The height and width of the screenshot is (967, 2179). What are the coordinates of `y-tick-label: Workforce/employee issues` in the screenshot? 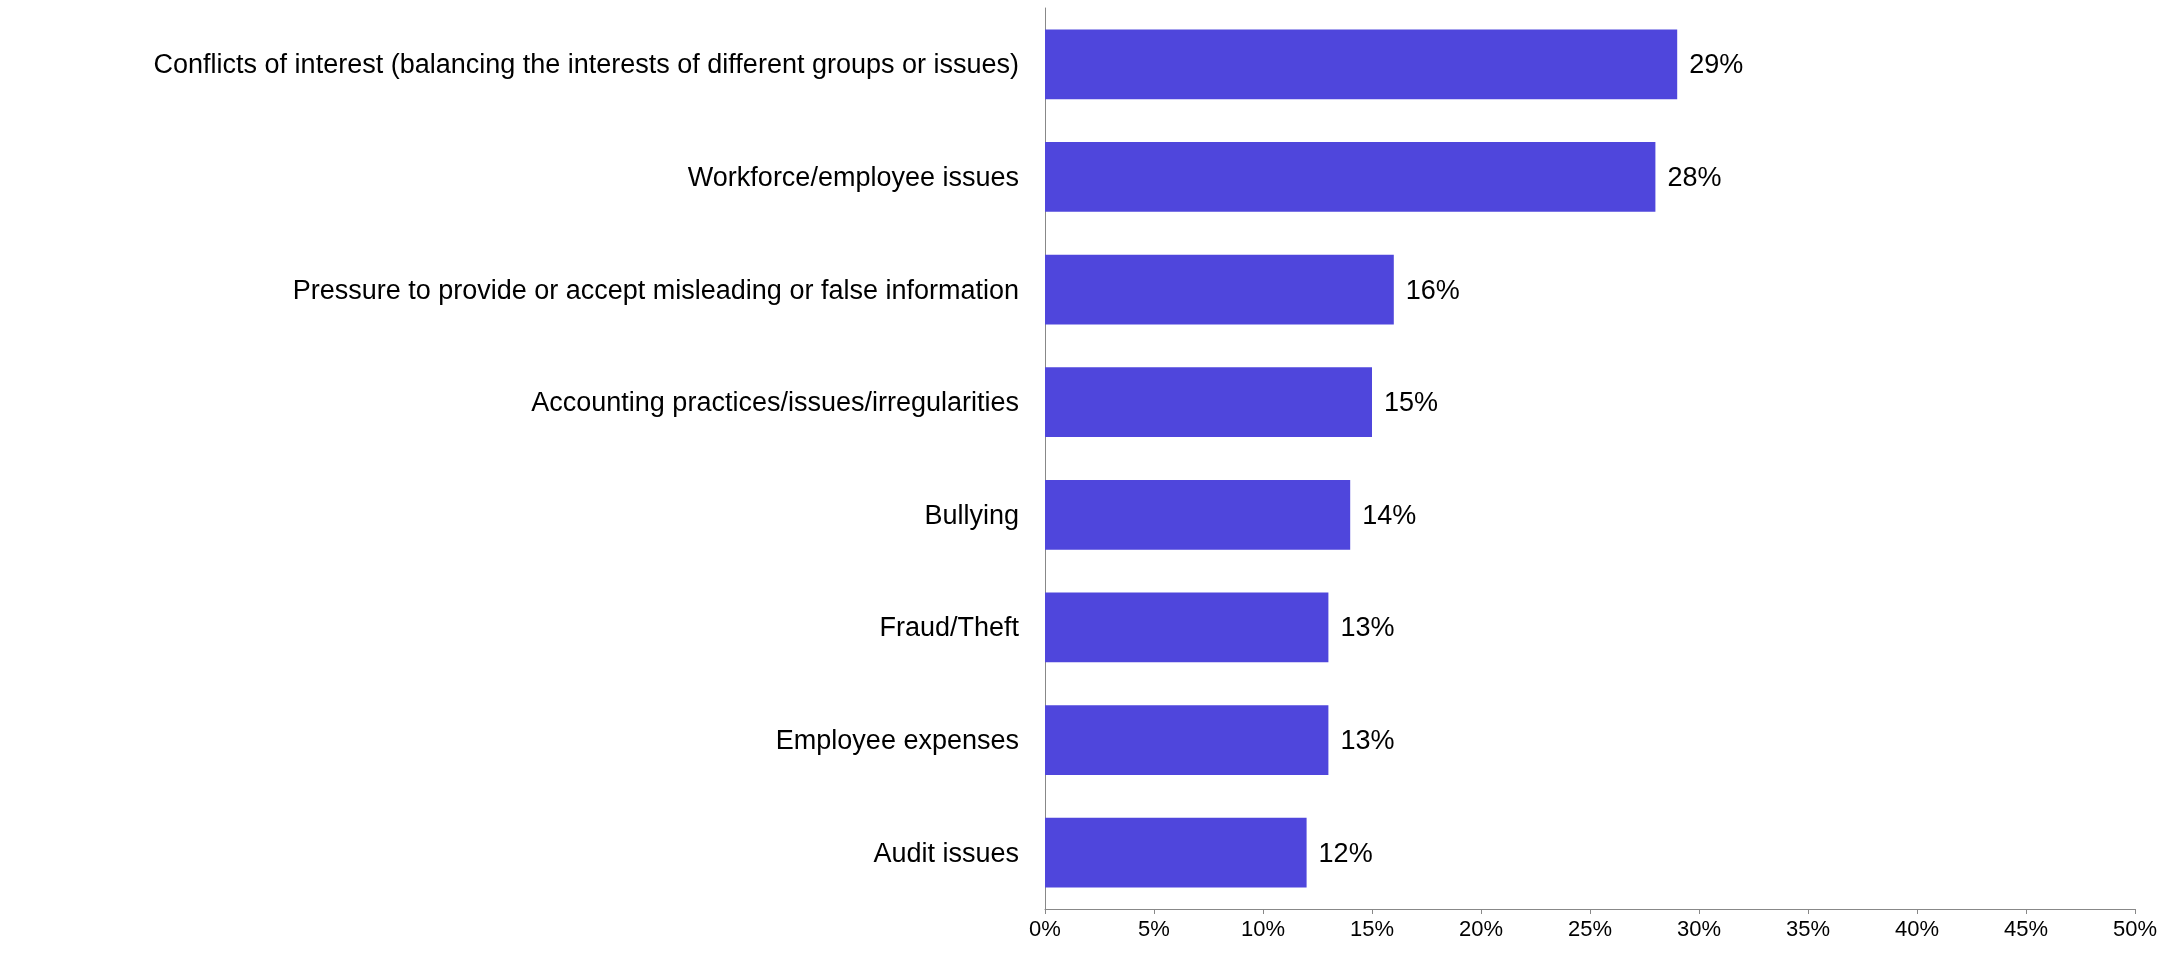 It's located at (853, 176).